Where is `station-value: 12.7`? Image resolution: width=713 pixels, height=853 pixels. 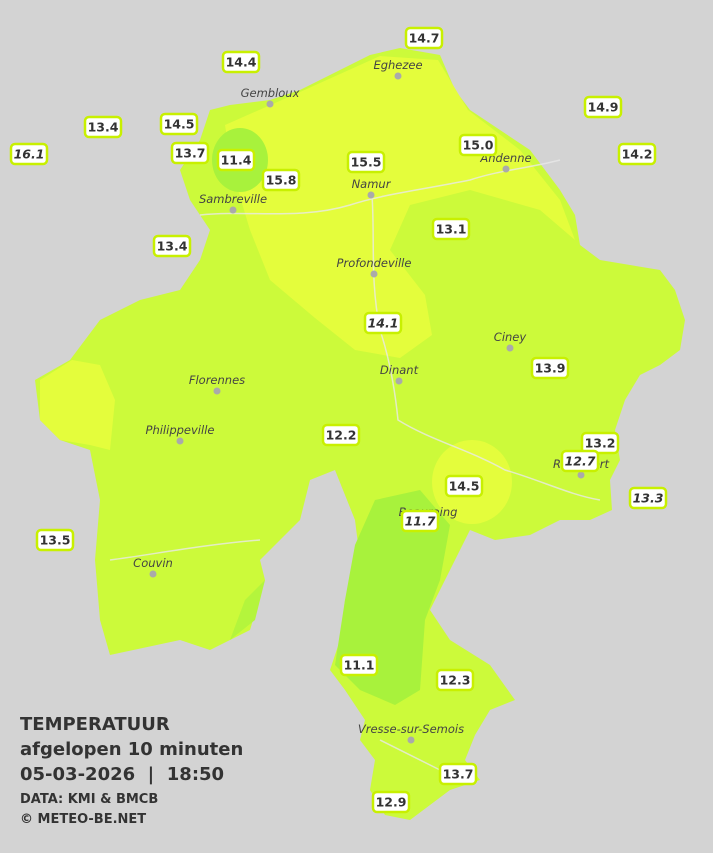 station-value: 12.7 is located at coordinates (580, 461).